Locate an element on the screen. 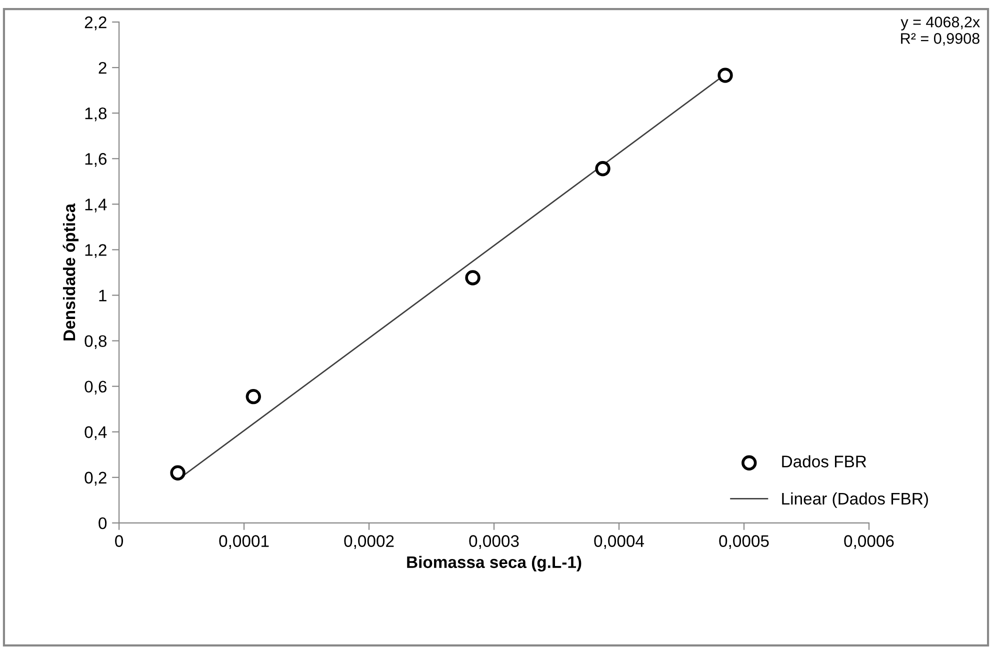  y-tick-label: 0,4 is located at coordinates (95, 433).